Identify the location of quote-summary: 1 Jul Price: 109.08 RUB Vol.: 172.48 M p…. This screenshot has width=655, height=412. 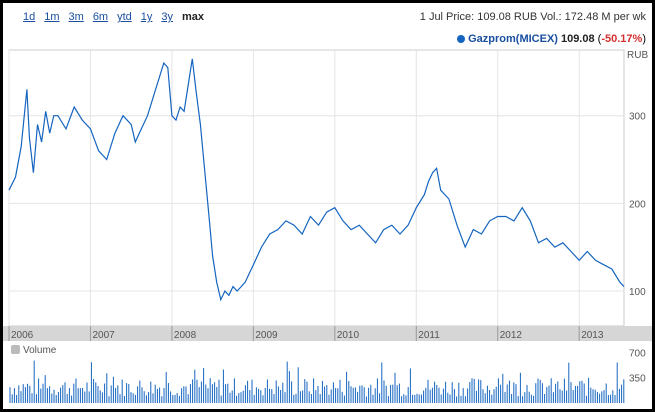
(532, 17).